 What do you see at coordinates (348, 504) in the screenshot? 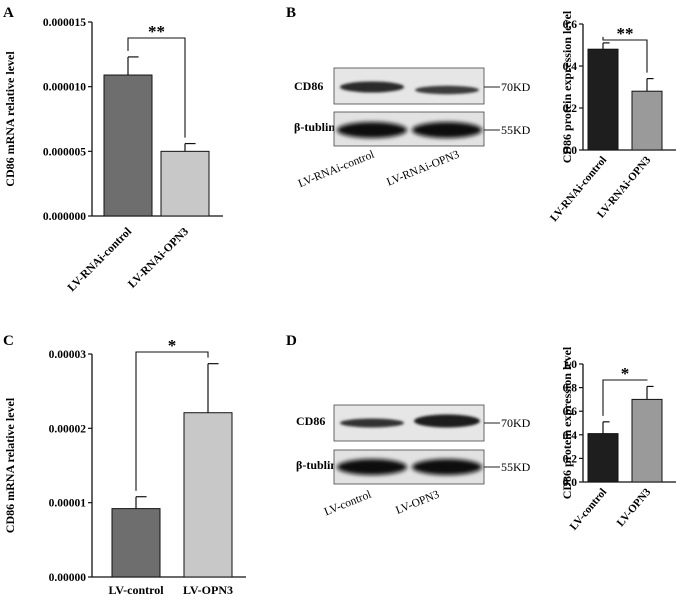
I see `lane-d-control: LV-control` at bounding box center [348, 504].